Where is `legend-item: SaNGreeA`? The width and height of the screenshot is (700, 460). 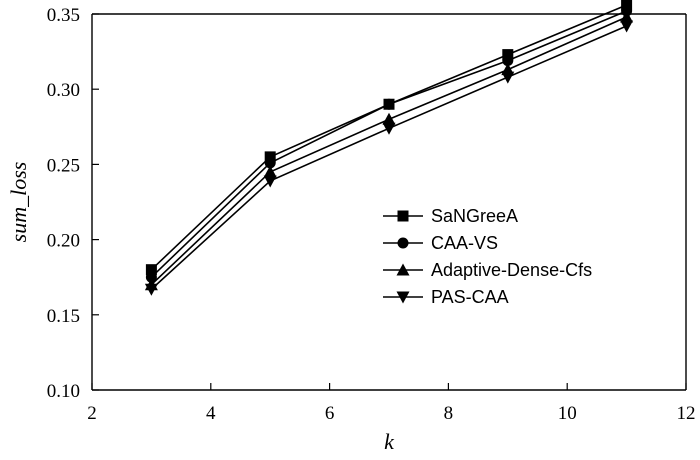
legend-item: SaNGreeA is located at coordinates (450, 216).